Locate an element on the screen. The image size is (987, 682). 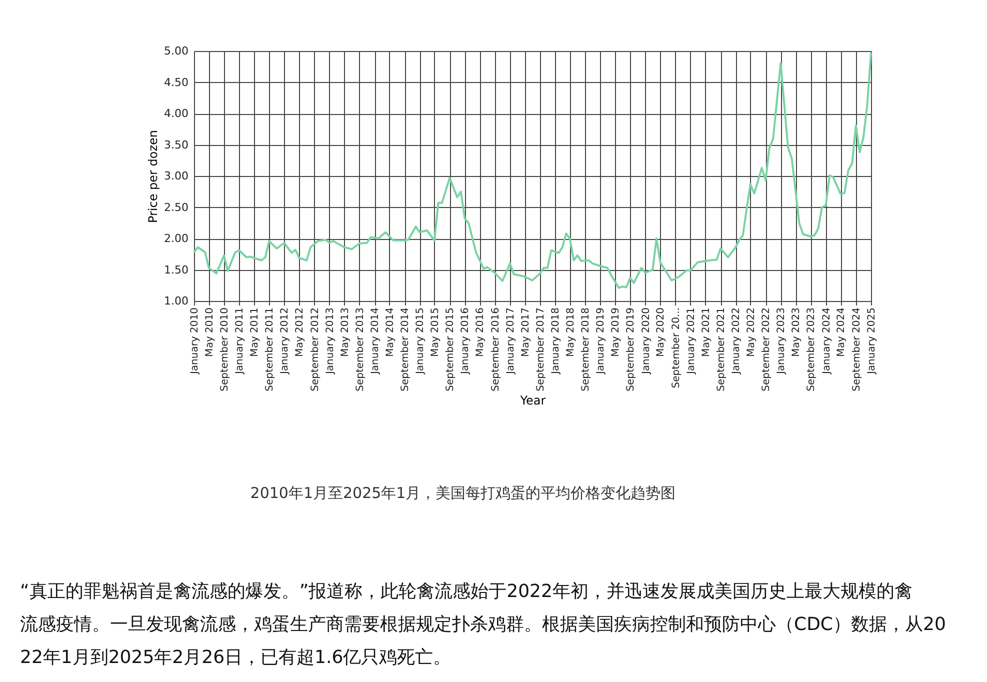
y-tick-label: 4.00 is located at coordinates (176, 113).